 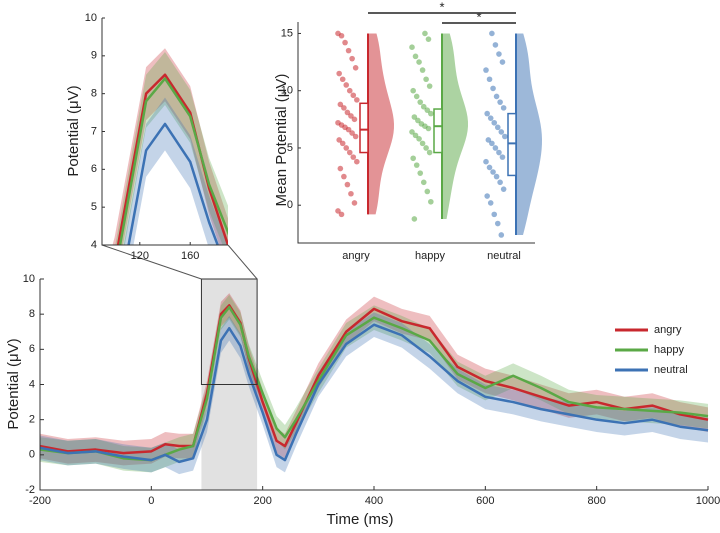 What do you see at coordinates (668, 330) in the screenshot?
I see `legend-label: angry` at bounding box center [668, 330].